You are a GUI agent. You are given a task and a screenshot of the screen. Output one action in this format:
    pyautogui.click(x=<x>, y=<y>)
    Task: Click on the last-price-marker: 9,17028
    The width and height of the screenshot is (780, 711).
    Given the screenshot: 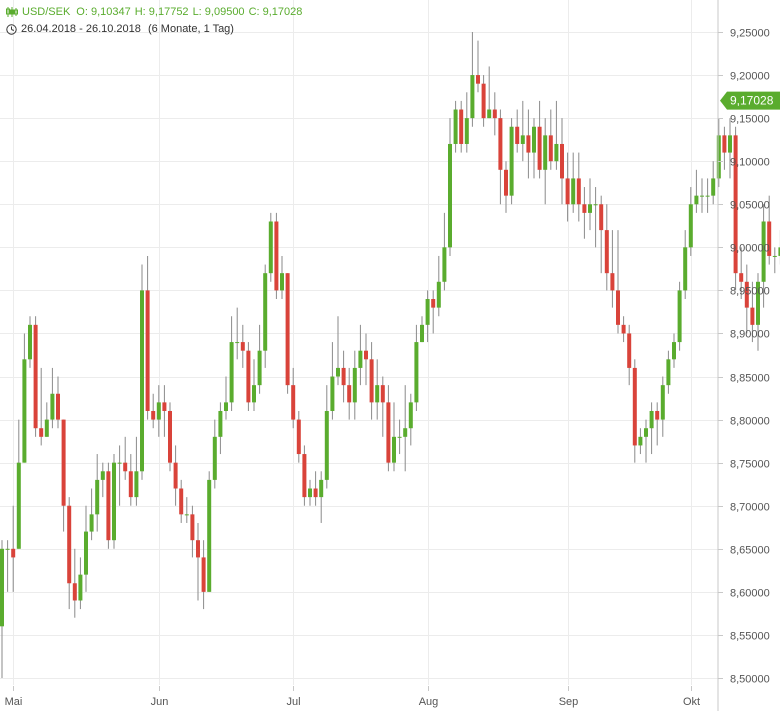 What is the action you would take?
    pyautogui.click(x=750, y=101)
    